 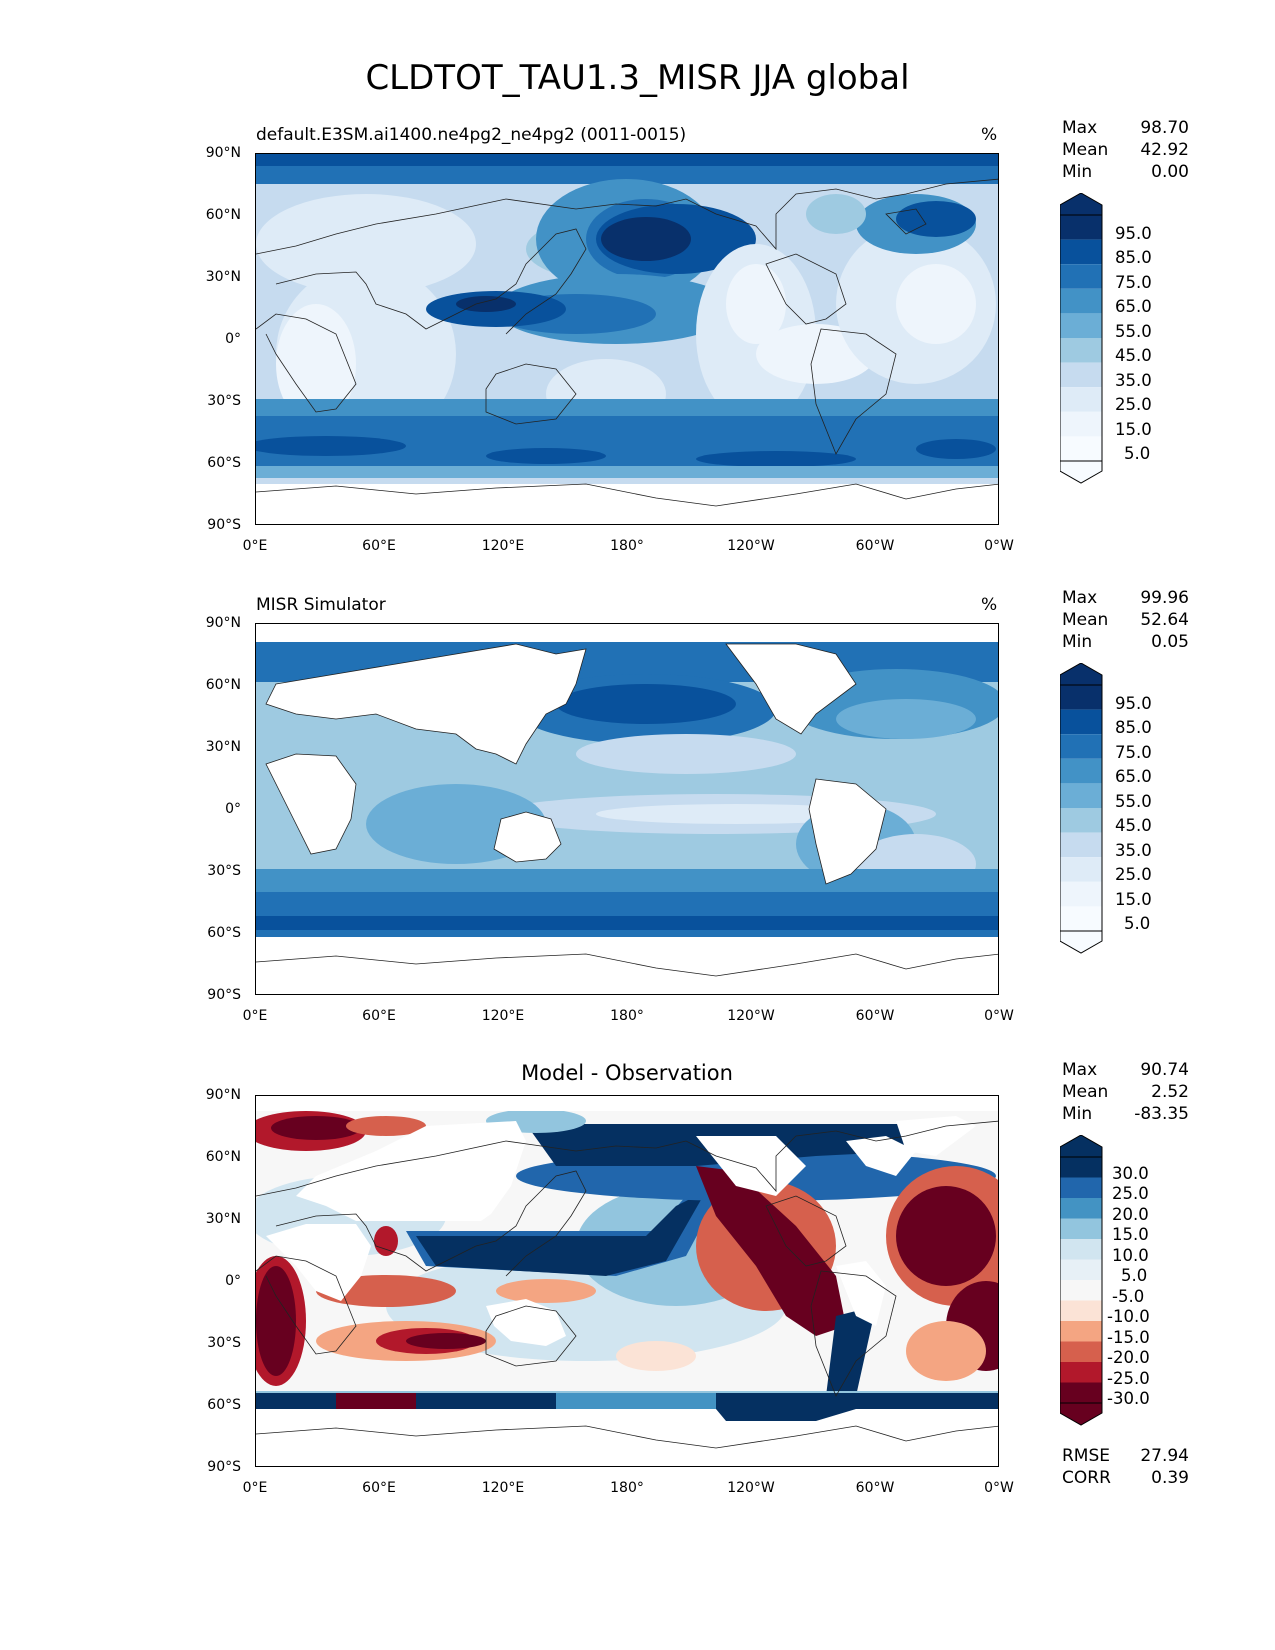 What do you see at coordinates (223, 1219) in the screenshot?
I see `panel-3-lat-30n: 30°N` at bounding box center [223, 1219].